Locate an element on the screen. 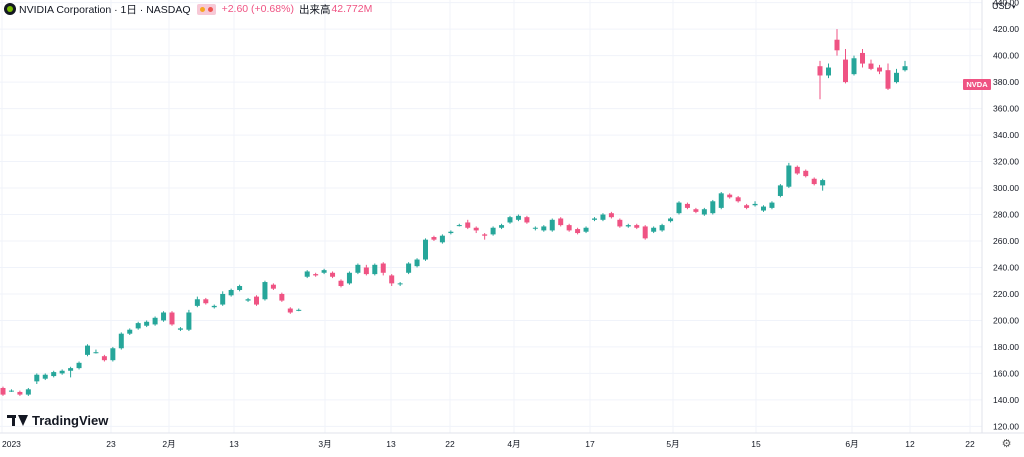 Image resolution: width=1024 pixels, height=457 pixels. x-tick-label: 5月 is located at coordinates (672, 444).